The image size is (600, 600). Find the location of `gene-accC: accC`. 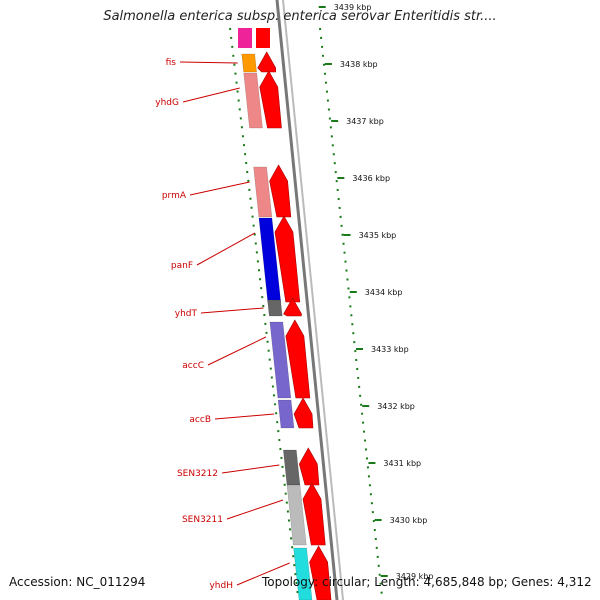

gene-accC: accC is located at coordinates (246, 359).